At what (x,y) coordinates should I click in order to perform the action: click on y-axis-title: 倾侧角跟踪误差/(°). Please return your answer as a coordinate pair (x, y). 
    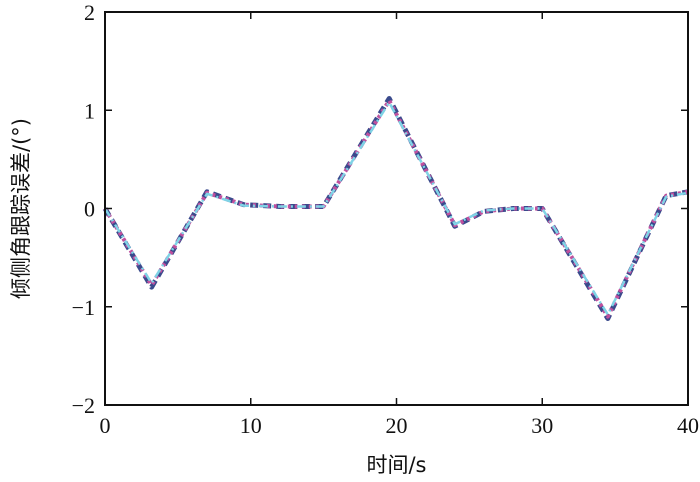
    Looking at the image, I should click on (21, 208).